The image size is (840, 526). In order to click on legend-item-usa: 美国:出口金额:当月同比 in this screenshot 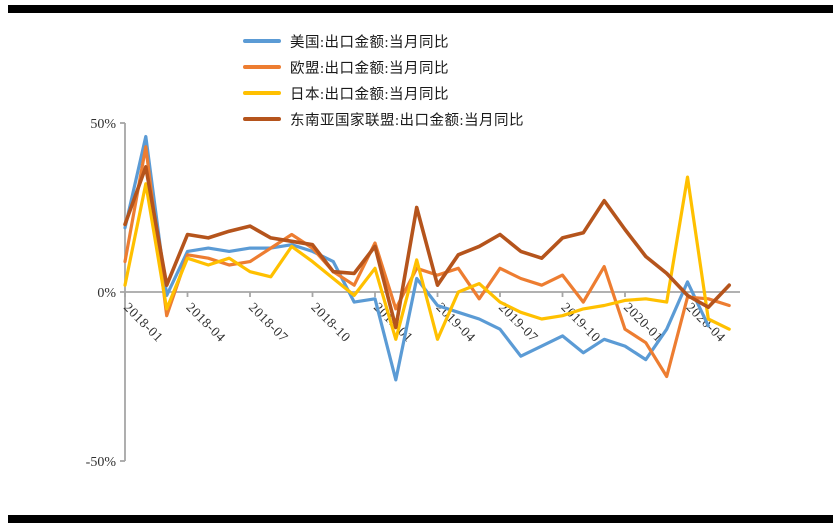, I will do `click(383, 41)`.